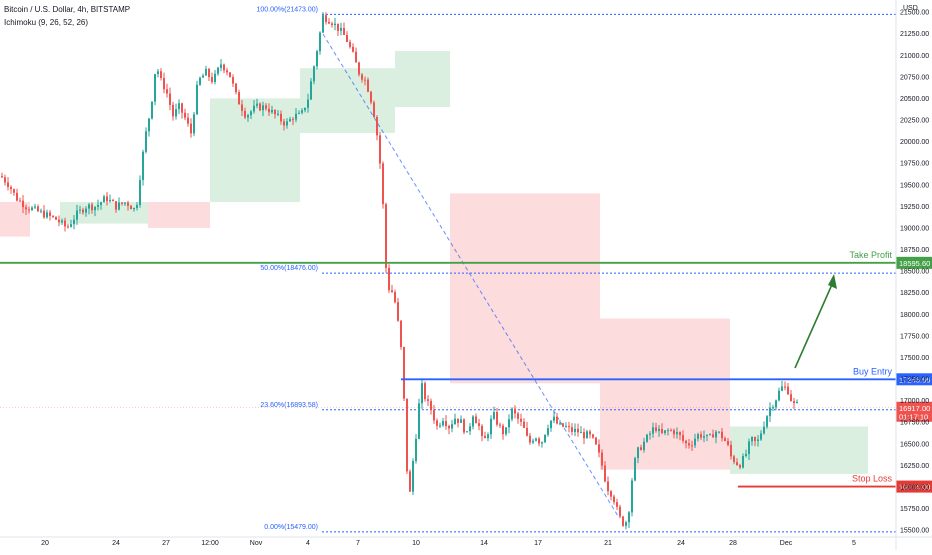 This screenshot has width=932, height=555. What do you see at coordinates (914, 142) in the screenshot?
I see `y-tick-label: 20000.00` at bounding box center [914, 142].